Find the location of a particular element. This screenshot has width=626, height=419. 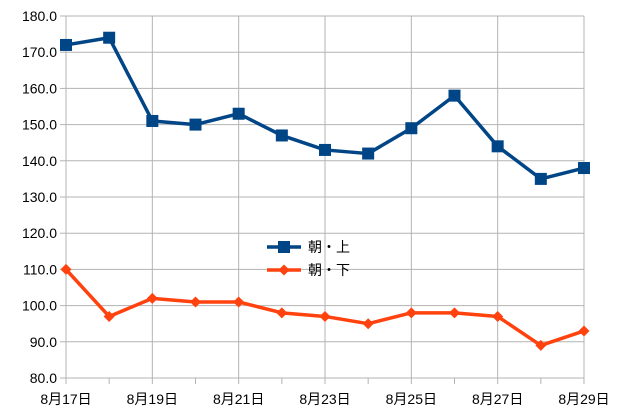

x-tick-label: 8月19日 is located at coordinates (152, 399).